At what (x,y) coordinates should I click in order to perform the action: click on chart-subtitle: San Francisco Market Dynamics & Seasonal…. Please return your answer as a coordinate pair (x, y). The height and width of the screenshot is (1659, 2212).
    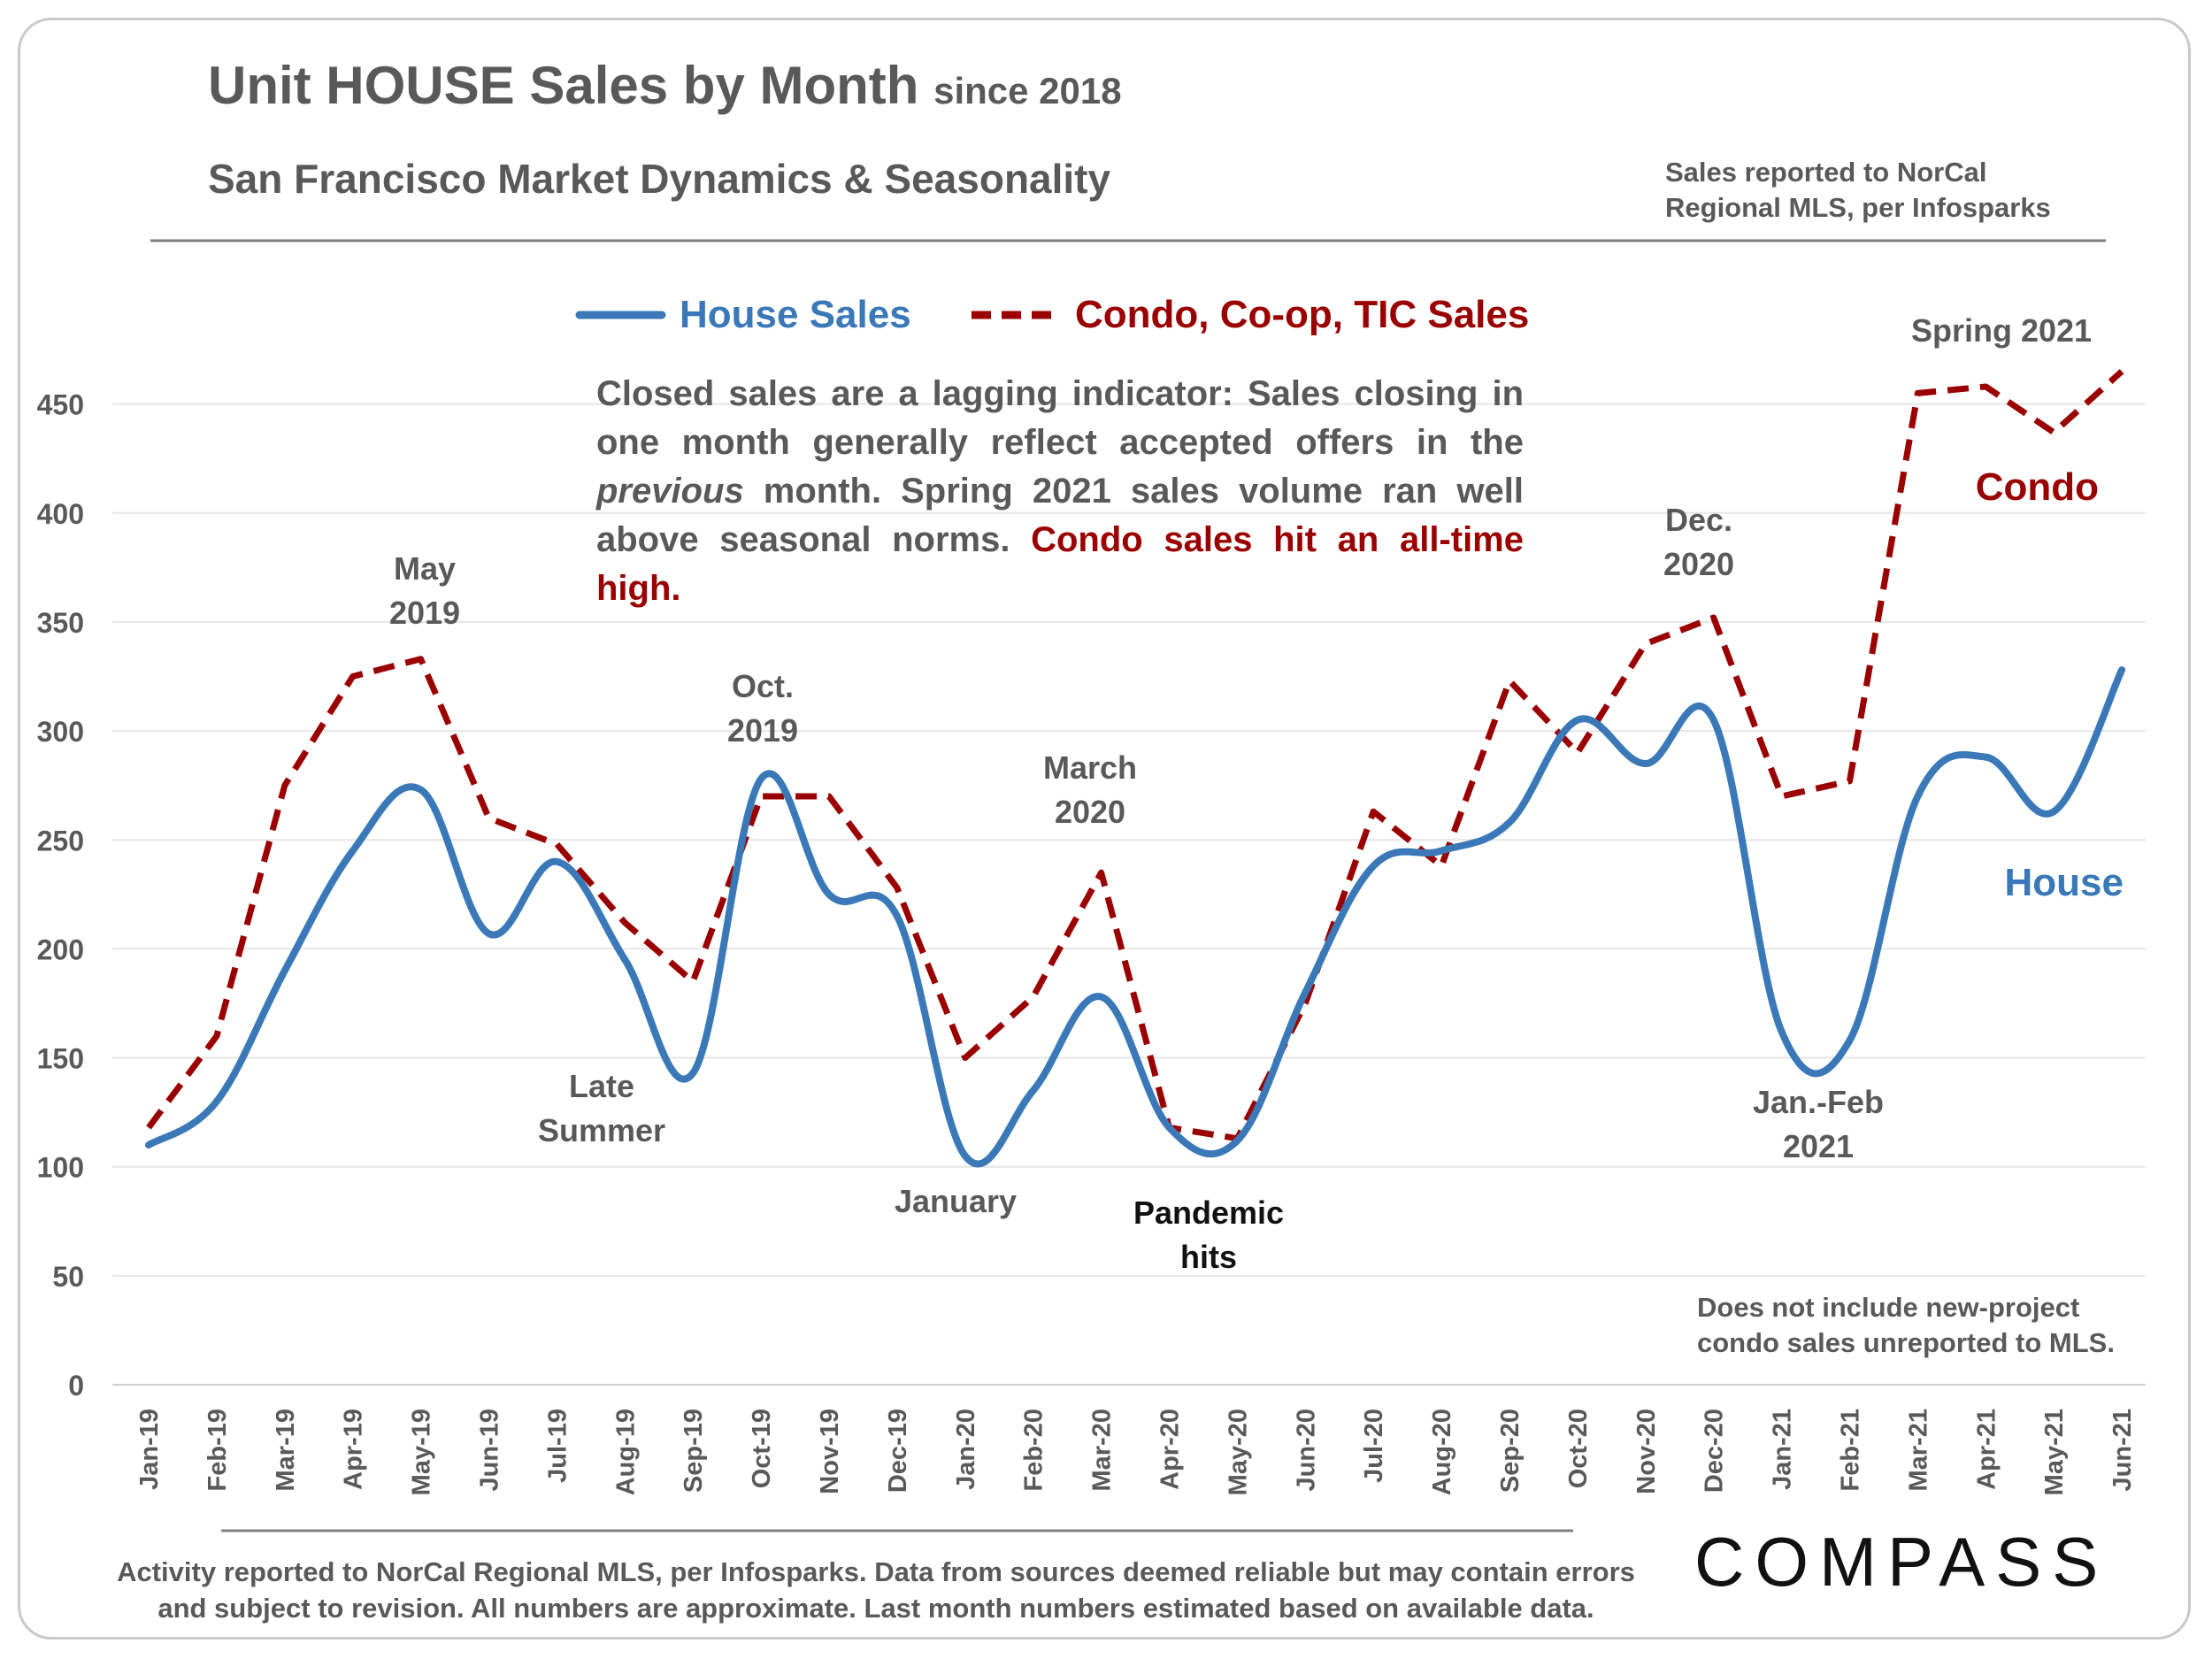
    Looking at the image, I should click on (659, 179).